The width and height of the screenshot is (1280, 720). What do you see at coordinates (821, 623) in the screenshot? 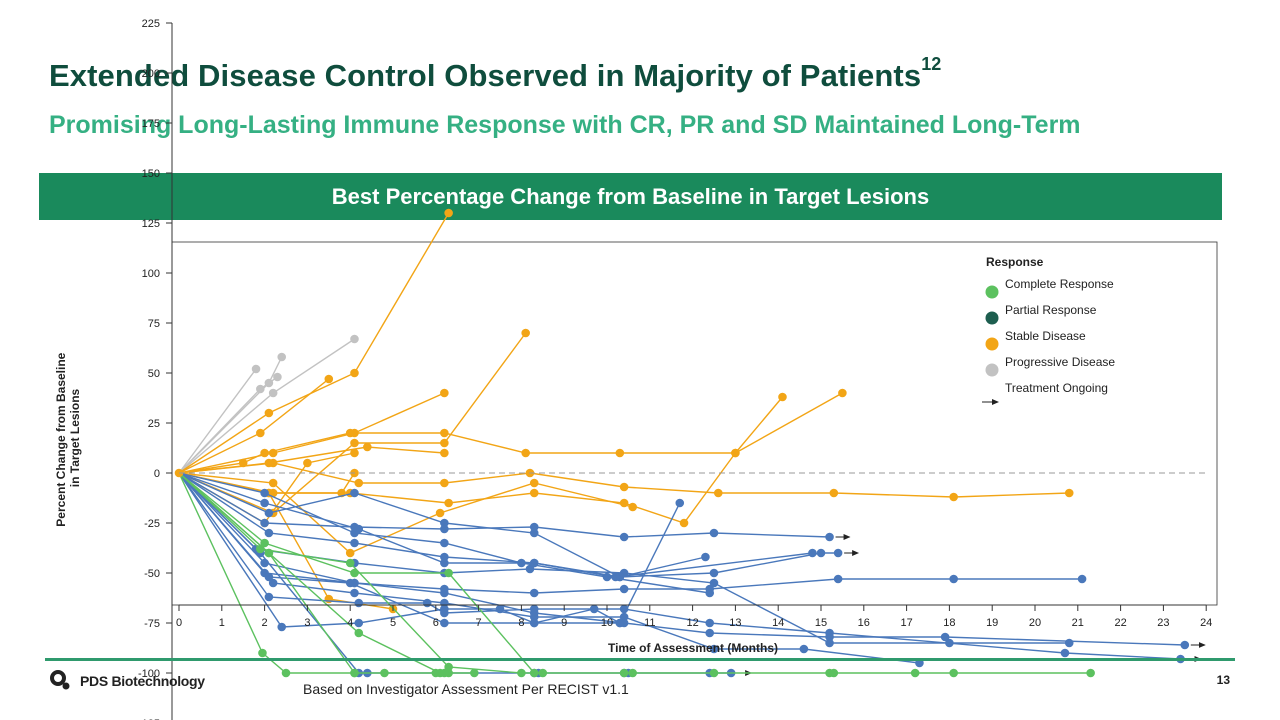
I see `x-tick-label: 15` at bounding box center [821, 623].